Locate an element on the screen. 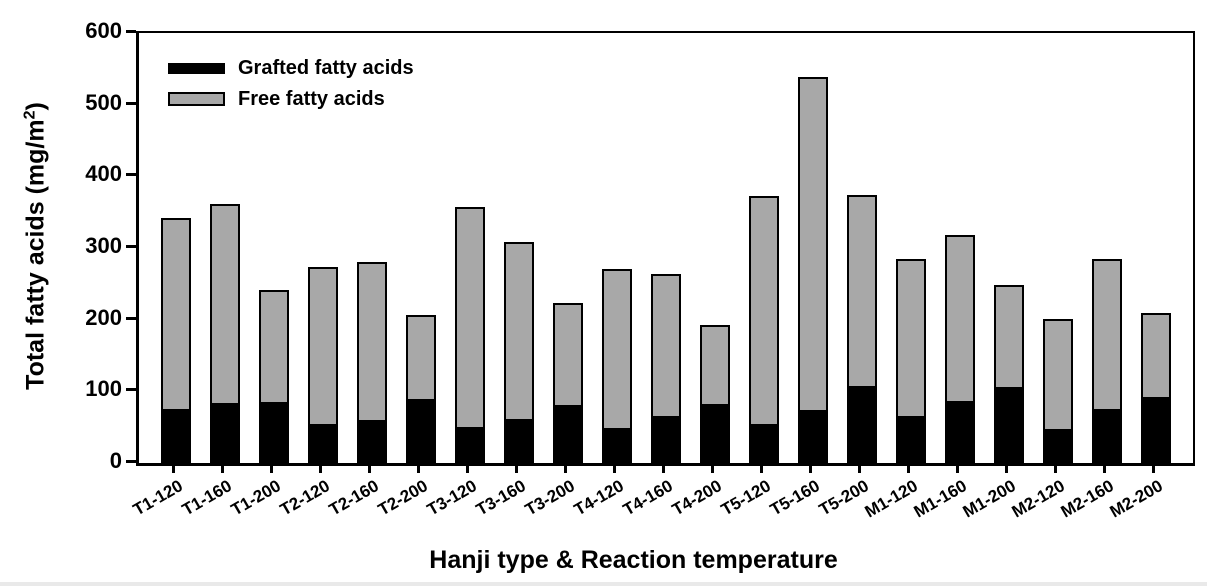 Image resolution: width=1207 pixels, height=586 pixels. legend-swatch-grafted is located at coordinates (196, 68).